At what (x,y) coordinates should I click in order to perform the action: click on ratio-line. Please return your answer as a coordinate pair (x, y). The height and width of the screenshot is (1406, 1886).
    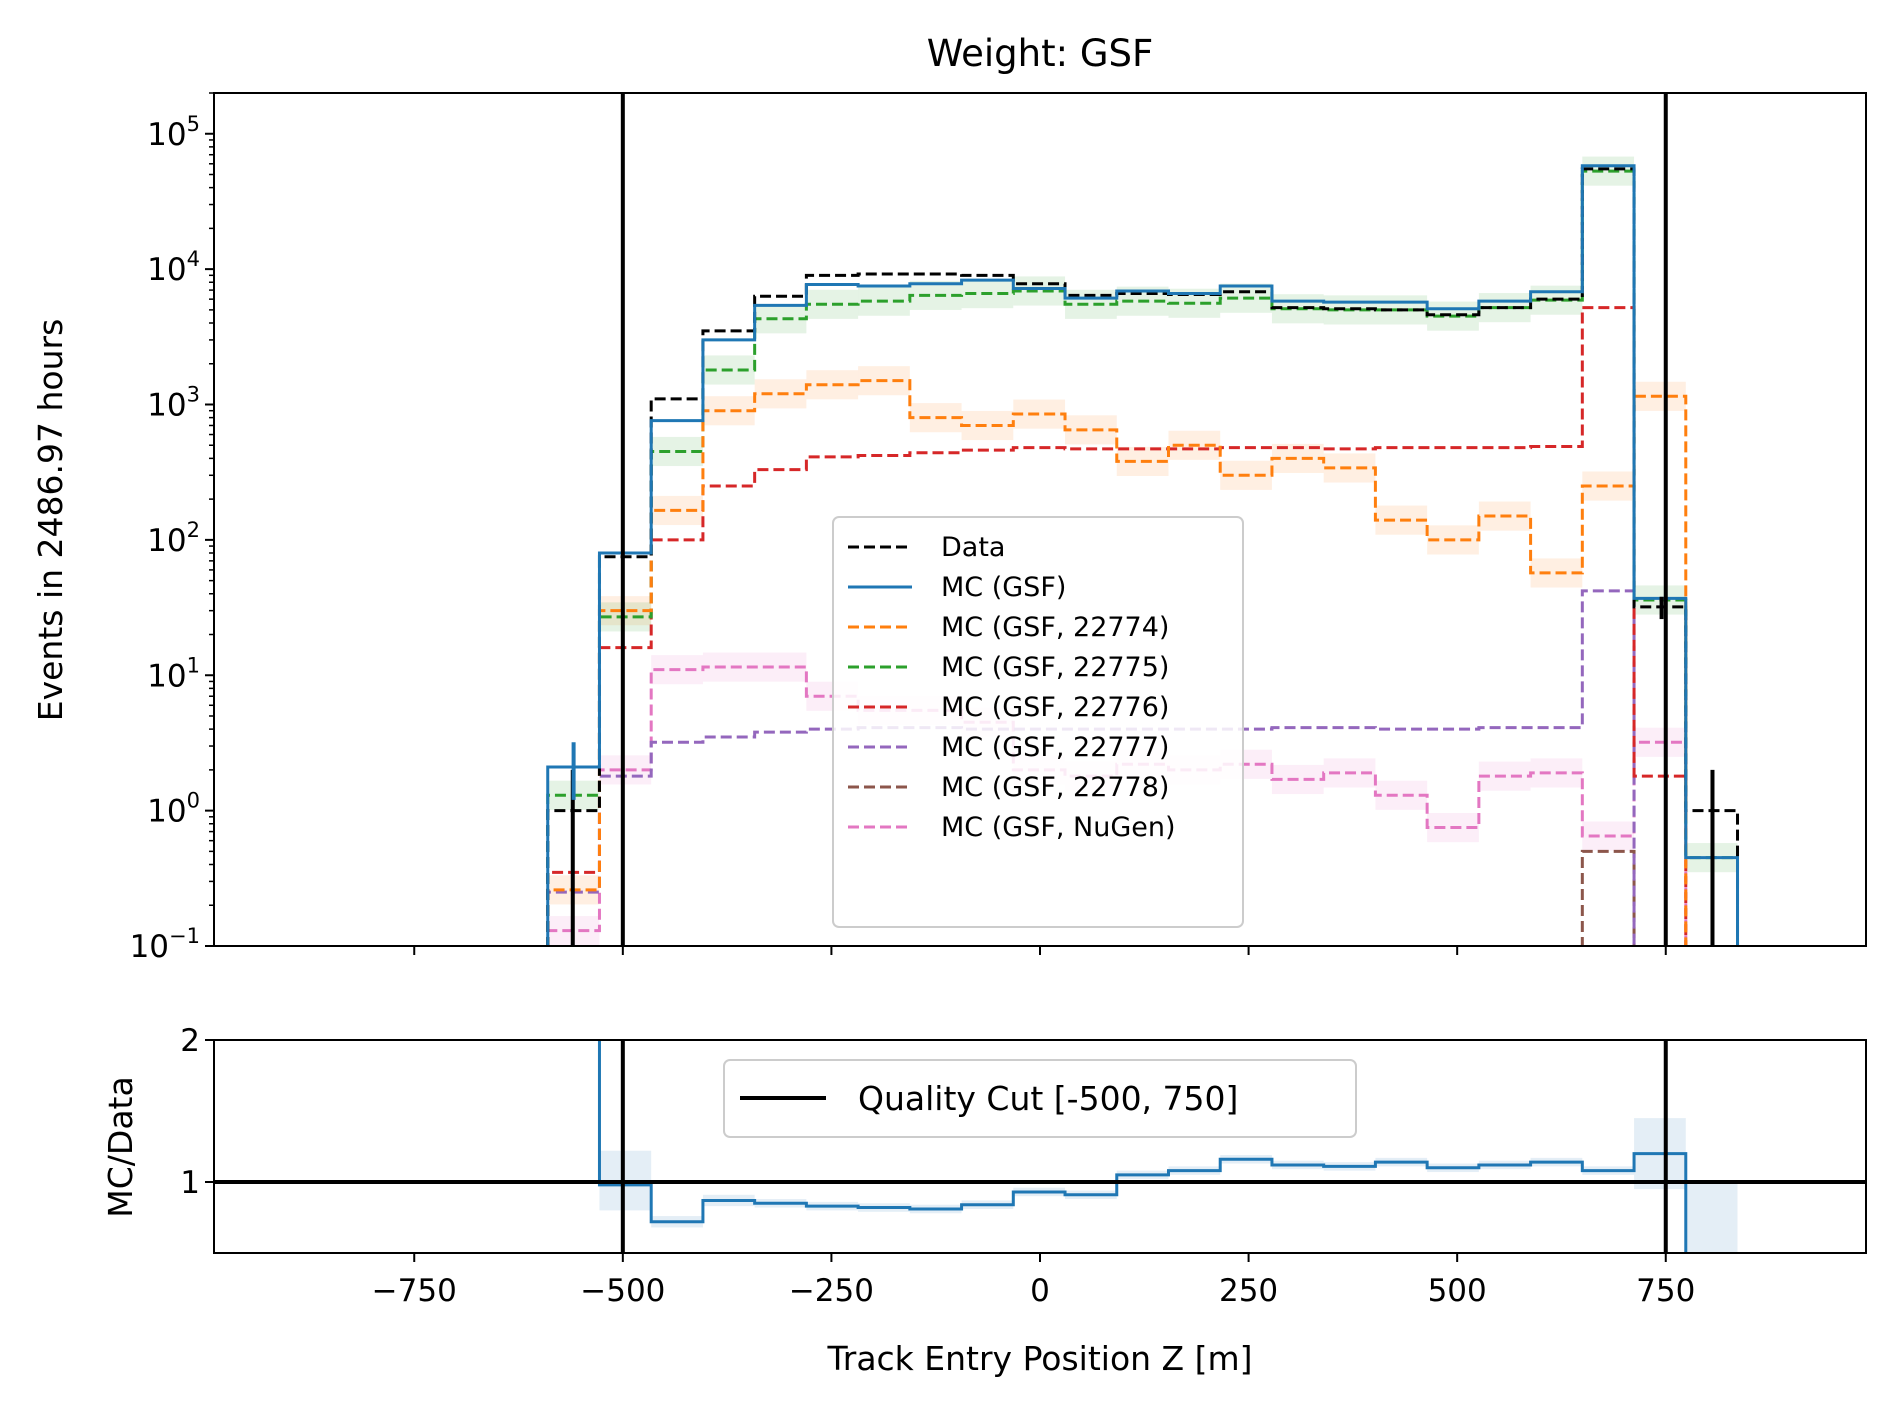
    Looking at the image, I should click on (1142, 1146).